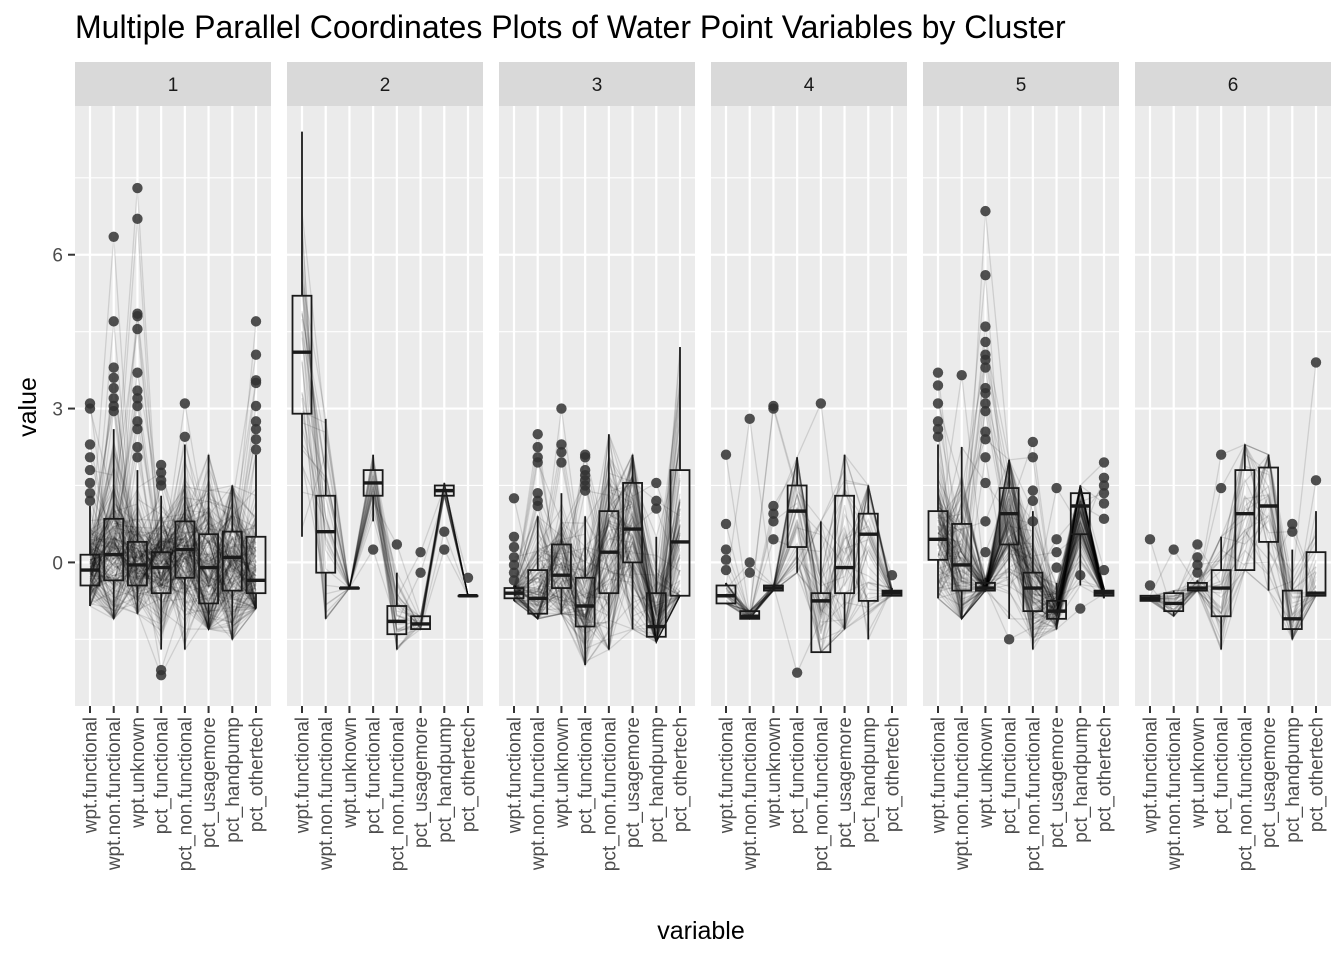  What do you see at coordinates (421, 782) in the screenshot?
I see `x-tick-label: pct_usagemore` at bounding box center [421, 782].